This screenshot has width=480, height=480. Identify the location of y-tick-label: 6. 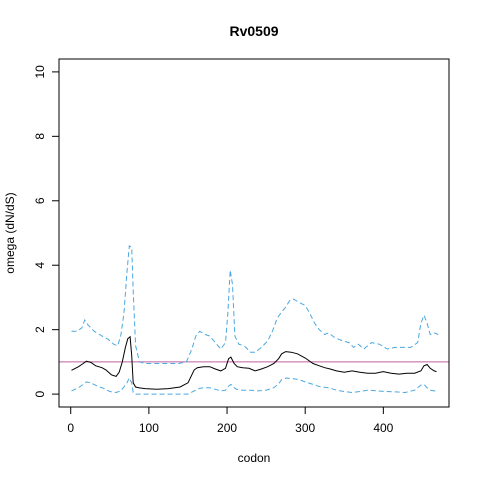
(40, 200).